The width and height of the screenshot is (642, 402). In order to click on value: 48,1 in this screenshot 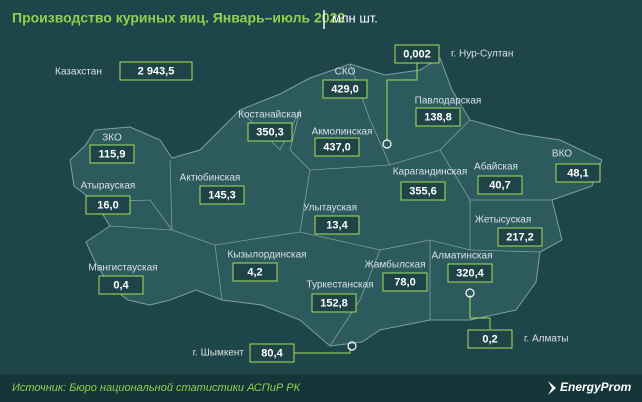, I will do `click(577, 173)`.